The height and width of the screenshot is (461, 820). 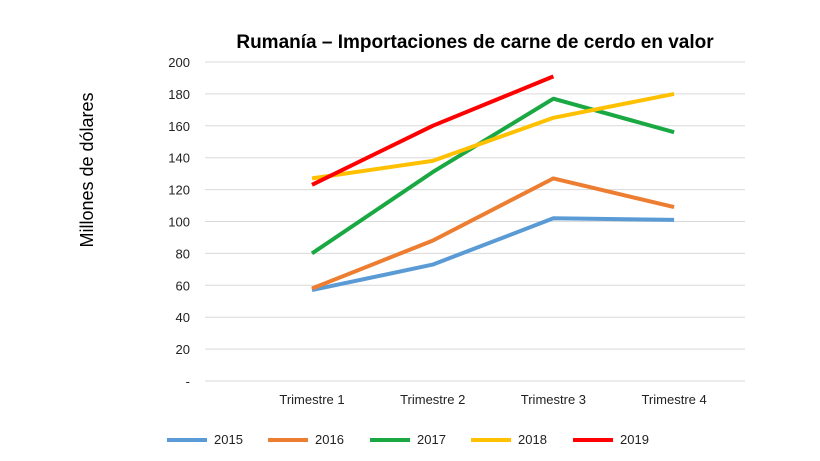 I want to click on y-tick-label: 20, so click(x=183, y=349).